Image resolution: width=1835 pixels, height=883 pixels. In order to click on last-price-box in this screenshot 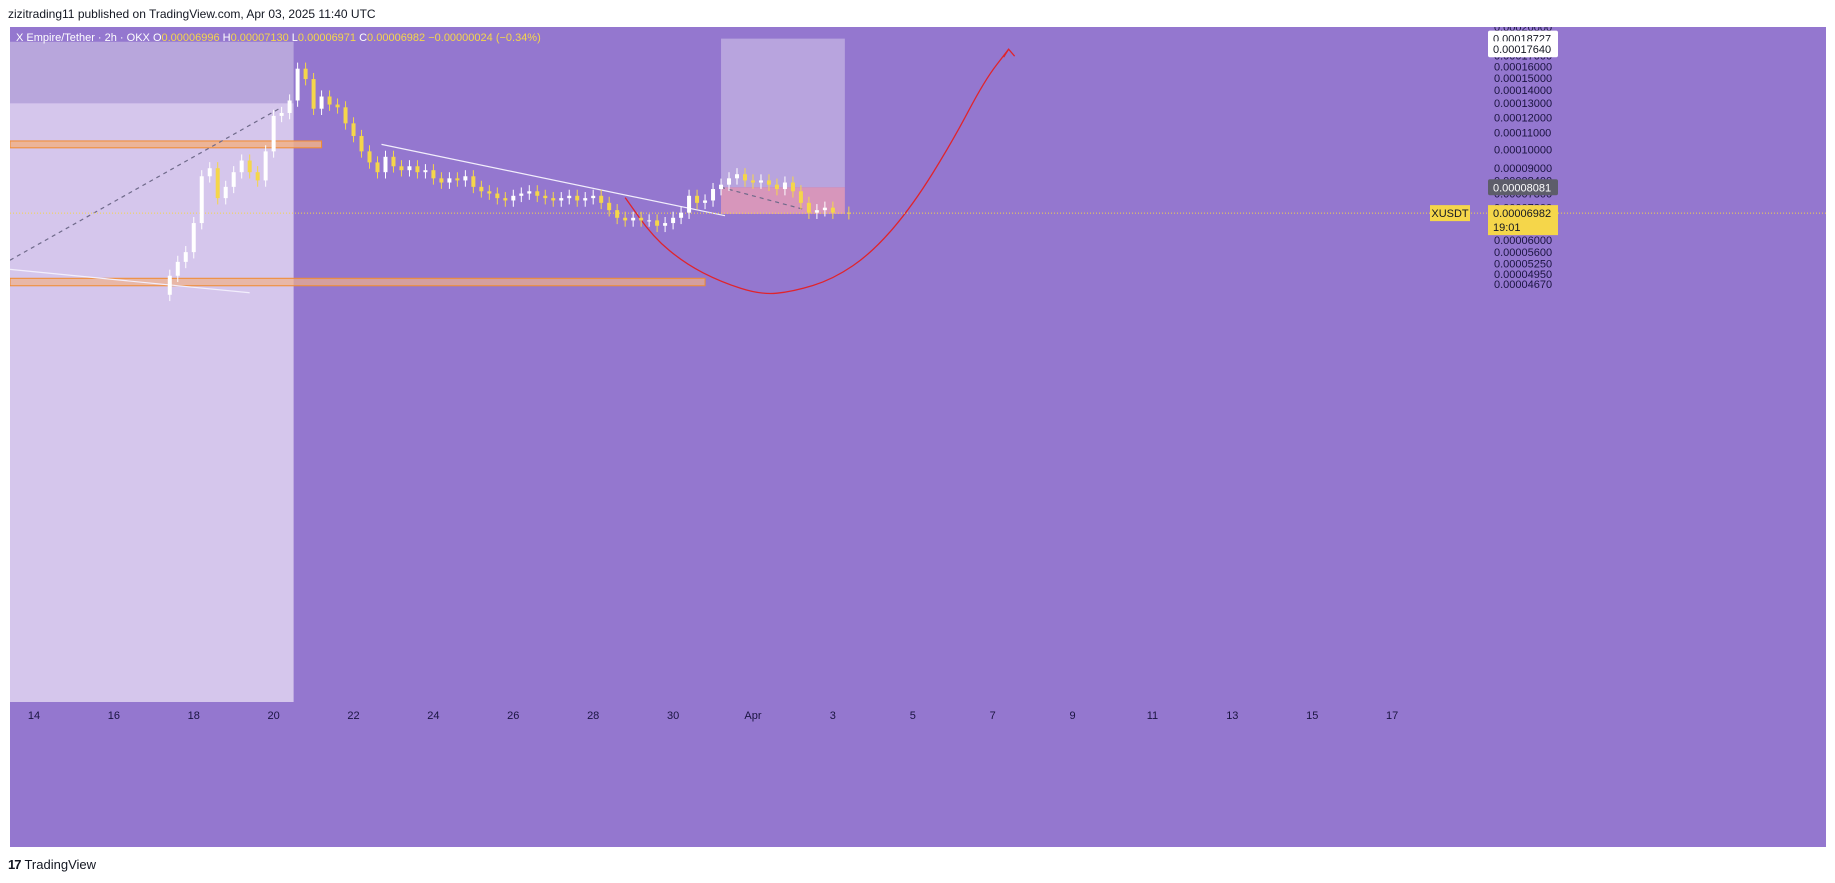, I will do `click(1523, 220)`.